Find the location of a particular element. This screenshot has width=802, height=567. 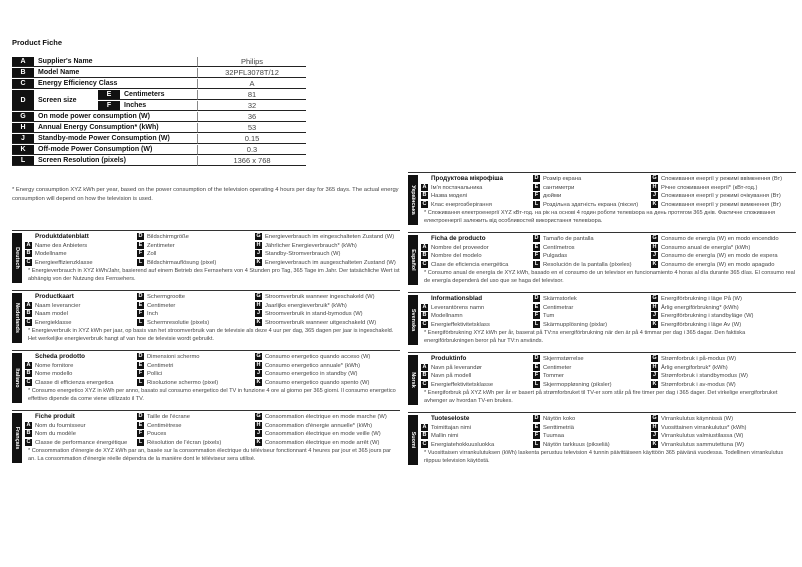

block-item: G Strømforbruk i på-modus (W) is located at coordinates (693, 359).